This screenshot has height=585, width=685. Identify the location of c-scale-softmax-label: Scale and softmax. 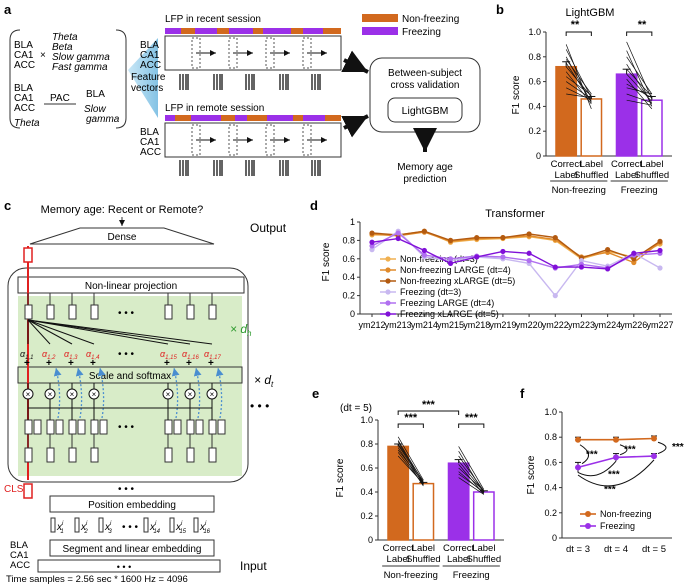
(130, 376).